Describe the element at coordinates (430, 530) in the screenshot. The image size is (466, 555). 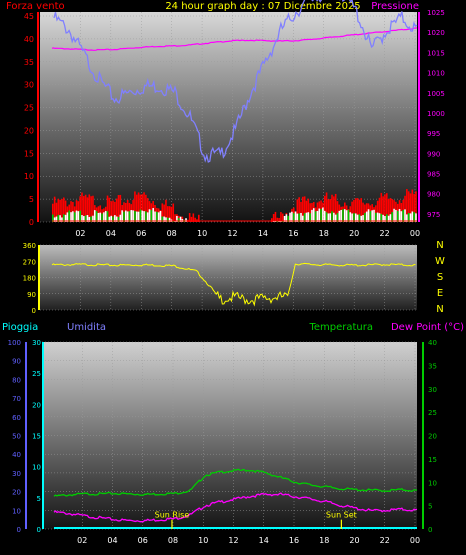
I see `temperature-tick-label: 0` at that location.